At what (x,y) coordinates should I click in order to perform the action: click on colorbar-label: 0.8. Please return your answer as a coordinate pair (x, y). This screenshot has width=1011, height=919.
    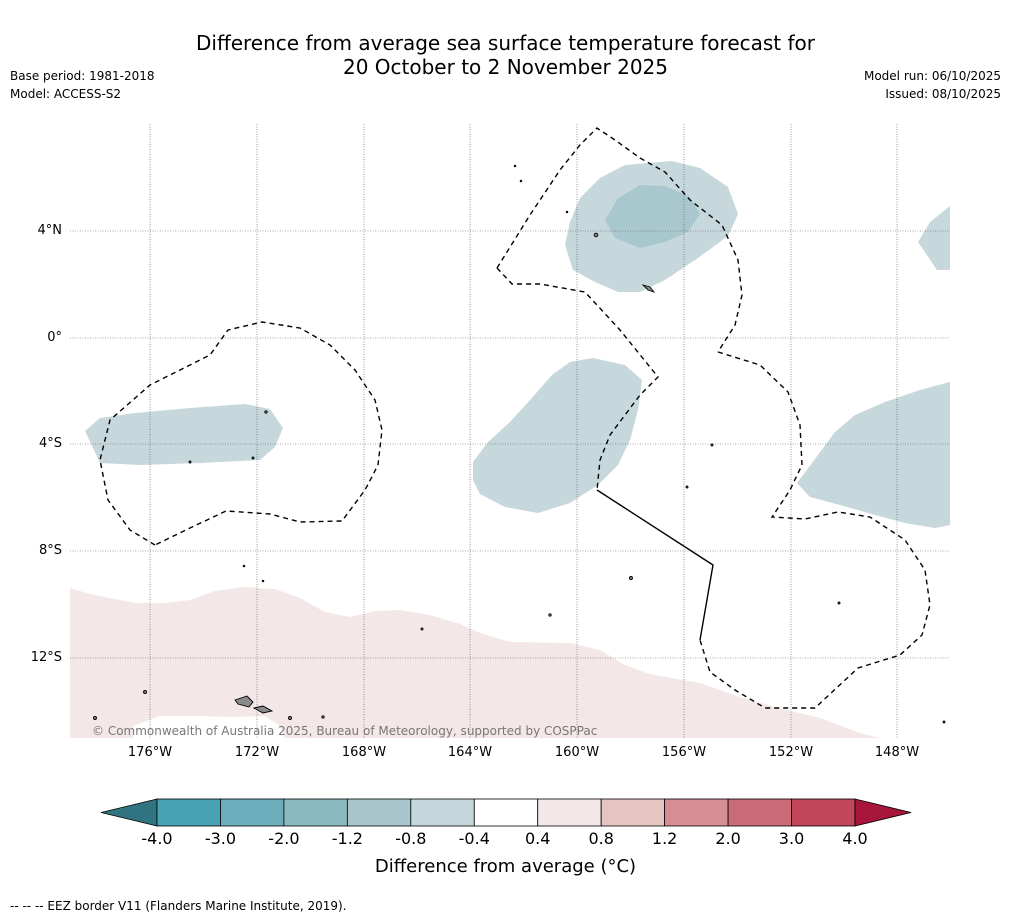
    Looking at the image, I should click on (601, 838).